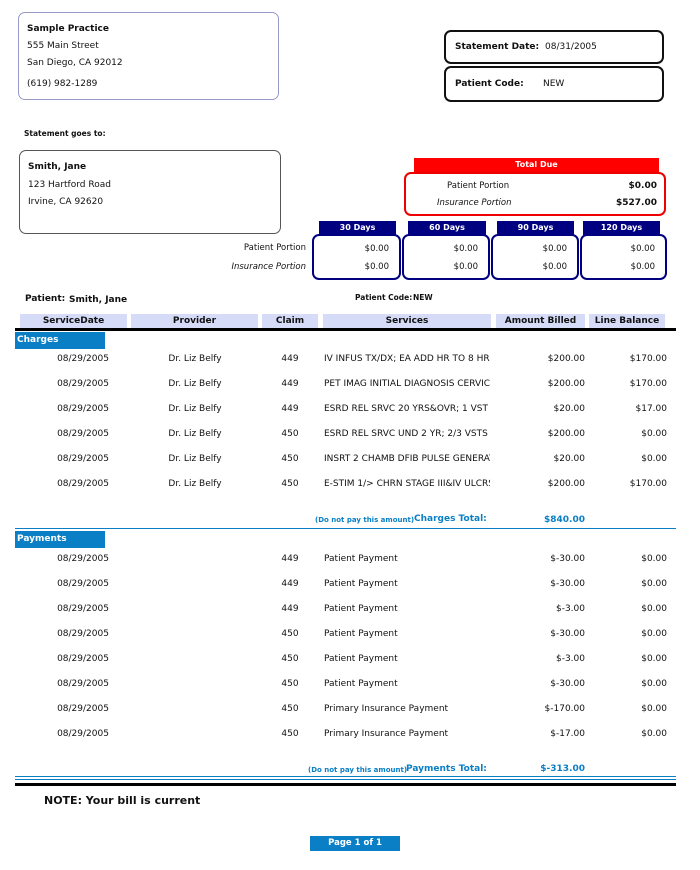  What do you see at coordinates (564, 709) in the screenshot?
I see `amount-billed: $-170.00` at bounding box center [564, 709].